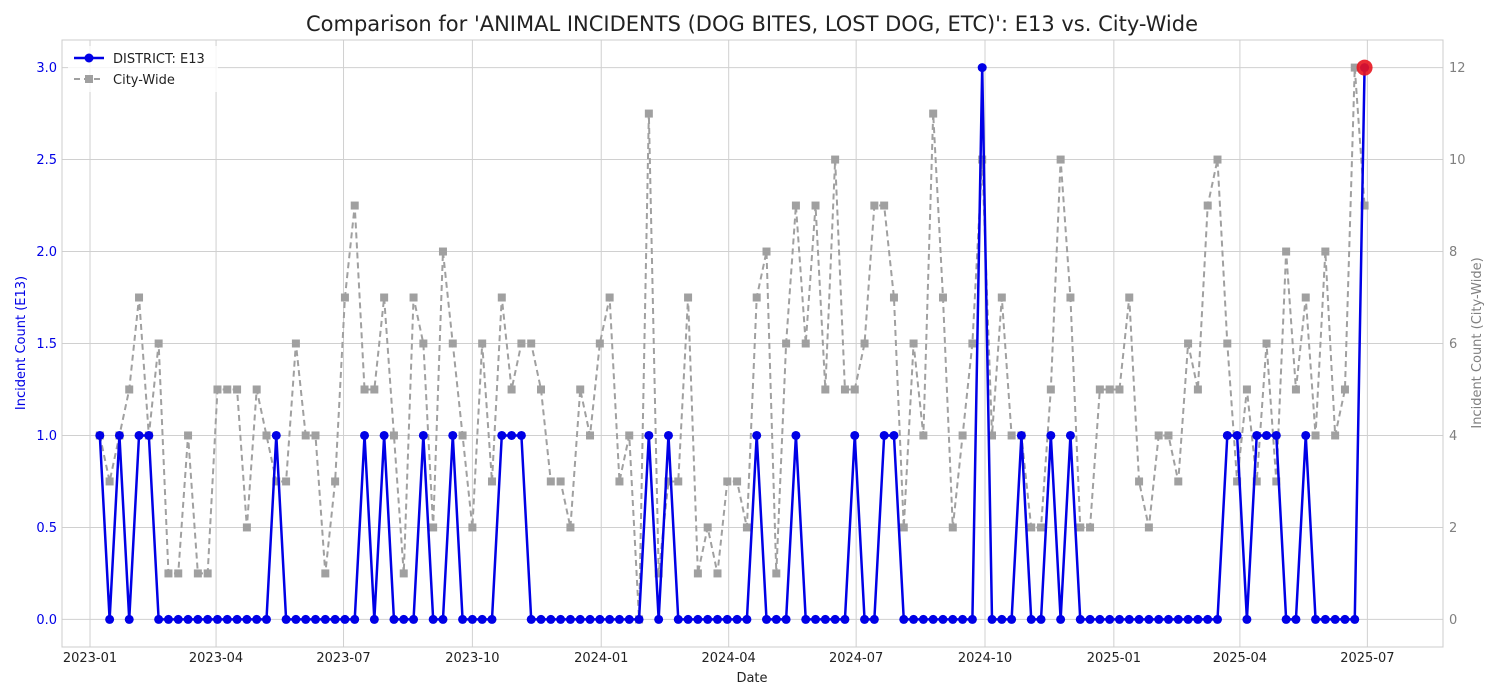 The width and height of the screenshot is (1500, 700). What do you see at coordinates (1457, 344) in the screenshot?
I see `right-y-axis-ticks: 0 2 4 6 8 10 12` at bounding box center [1457, 344].